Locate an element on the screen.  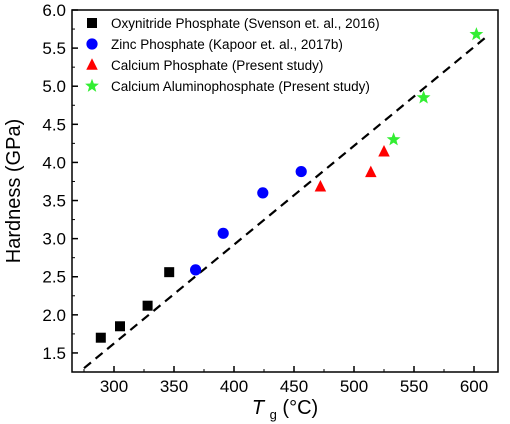
legend-label: Zinc Phosphate (Kapoor et. al., 2017b) is located at coordinates (227, 44).